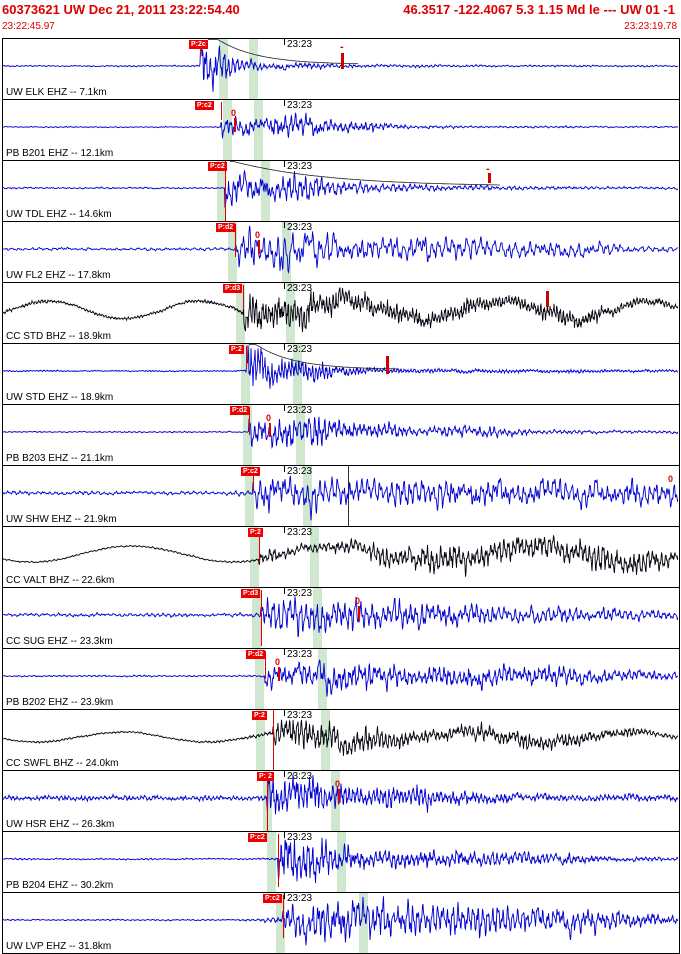  I want to click on trace-panel: P:c2 23:23 PB B204 EHZ -- 30.2km, so click(341, 862).